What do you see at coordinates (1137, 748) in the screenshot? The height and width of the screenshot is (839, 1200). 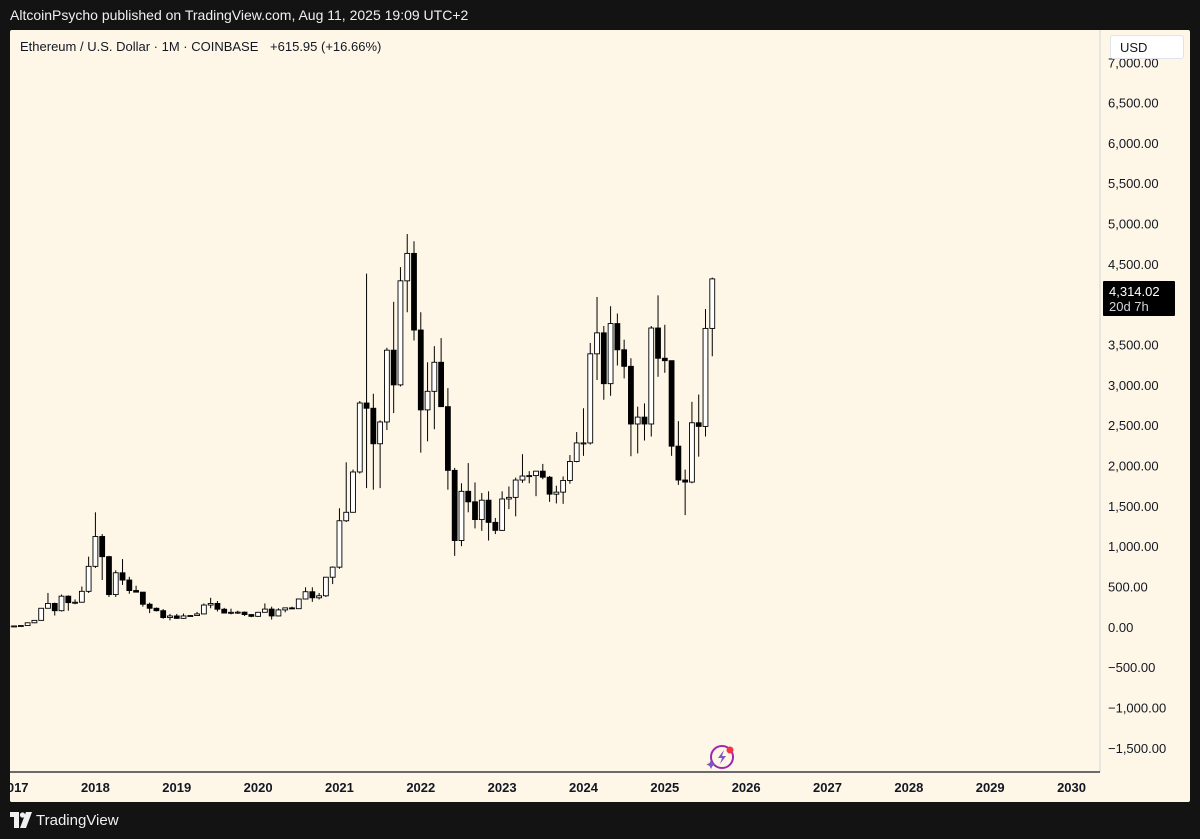 I see `price-axis-label: −1,500.00` at bounding box center [1137, 748].